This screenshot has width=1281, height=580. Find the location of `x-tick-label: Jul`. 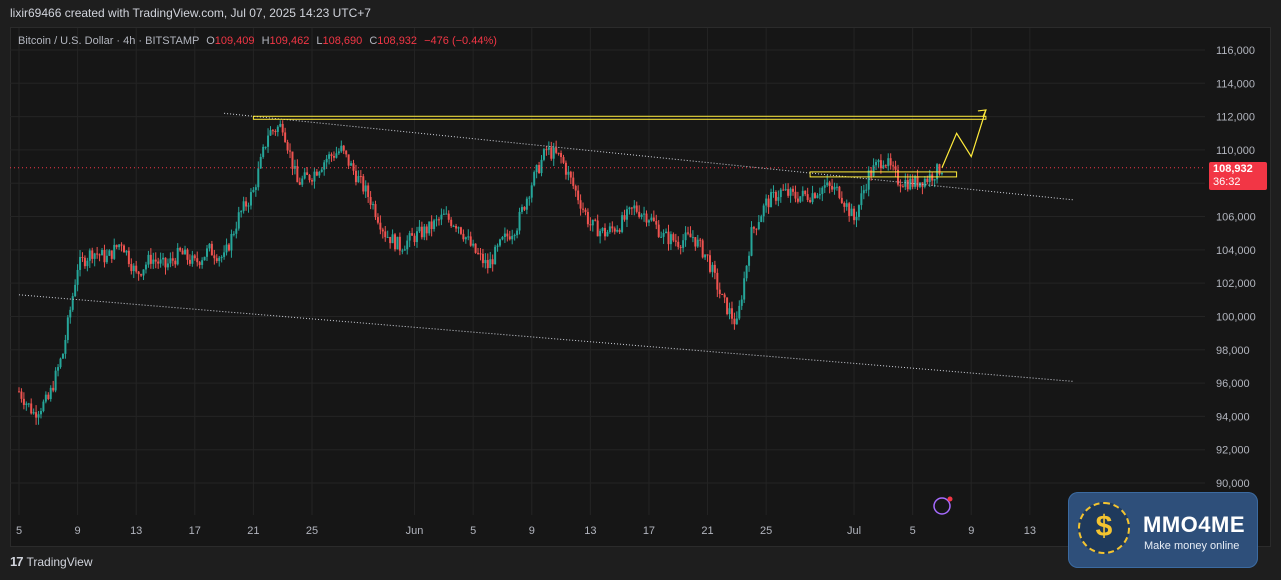

x-tick-label: Jul is located at coordinates (854, 531).